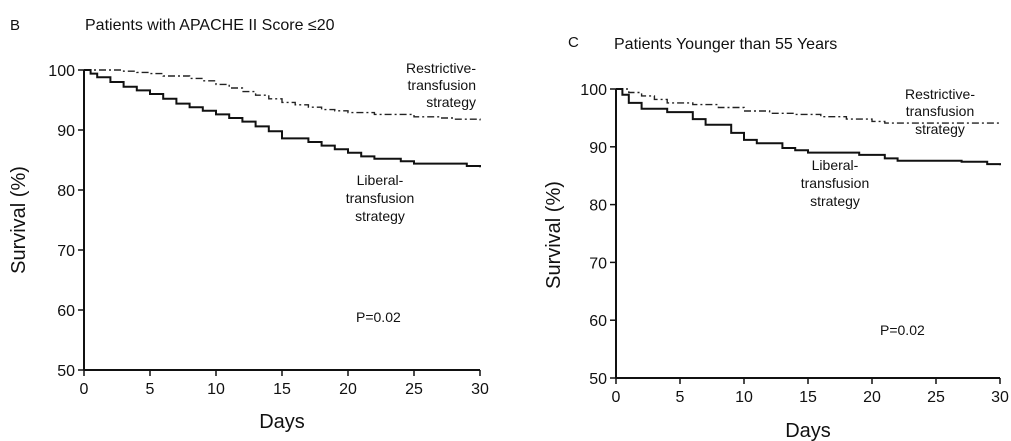 The height and width of the screenshot is (441, 1011). Describe the element at coordinates (15, 25) in the screenshot. I see `panel-letter: B` at that location.